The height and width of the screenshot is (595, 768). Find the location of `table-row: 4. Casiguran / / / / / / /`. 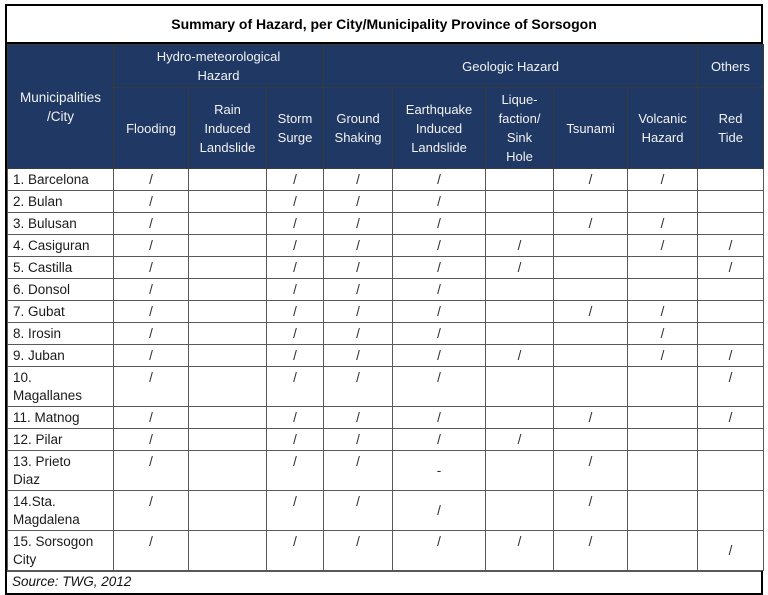

table-row: 4. Casiguran / / / / / / / is located at coordinates (386, 245).